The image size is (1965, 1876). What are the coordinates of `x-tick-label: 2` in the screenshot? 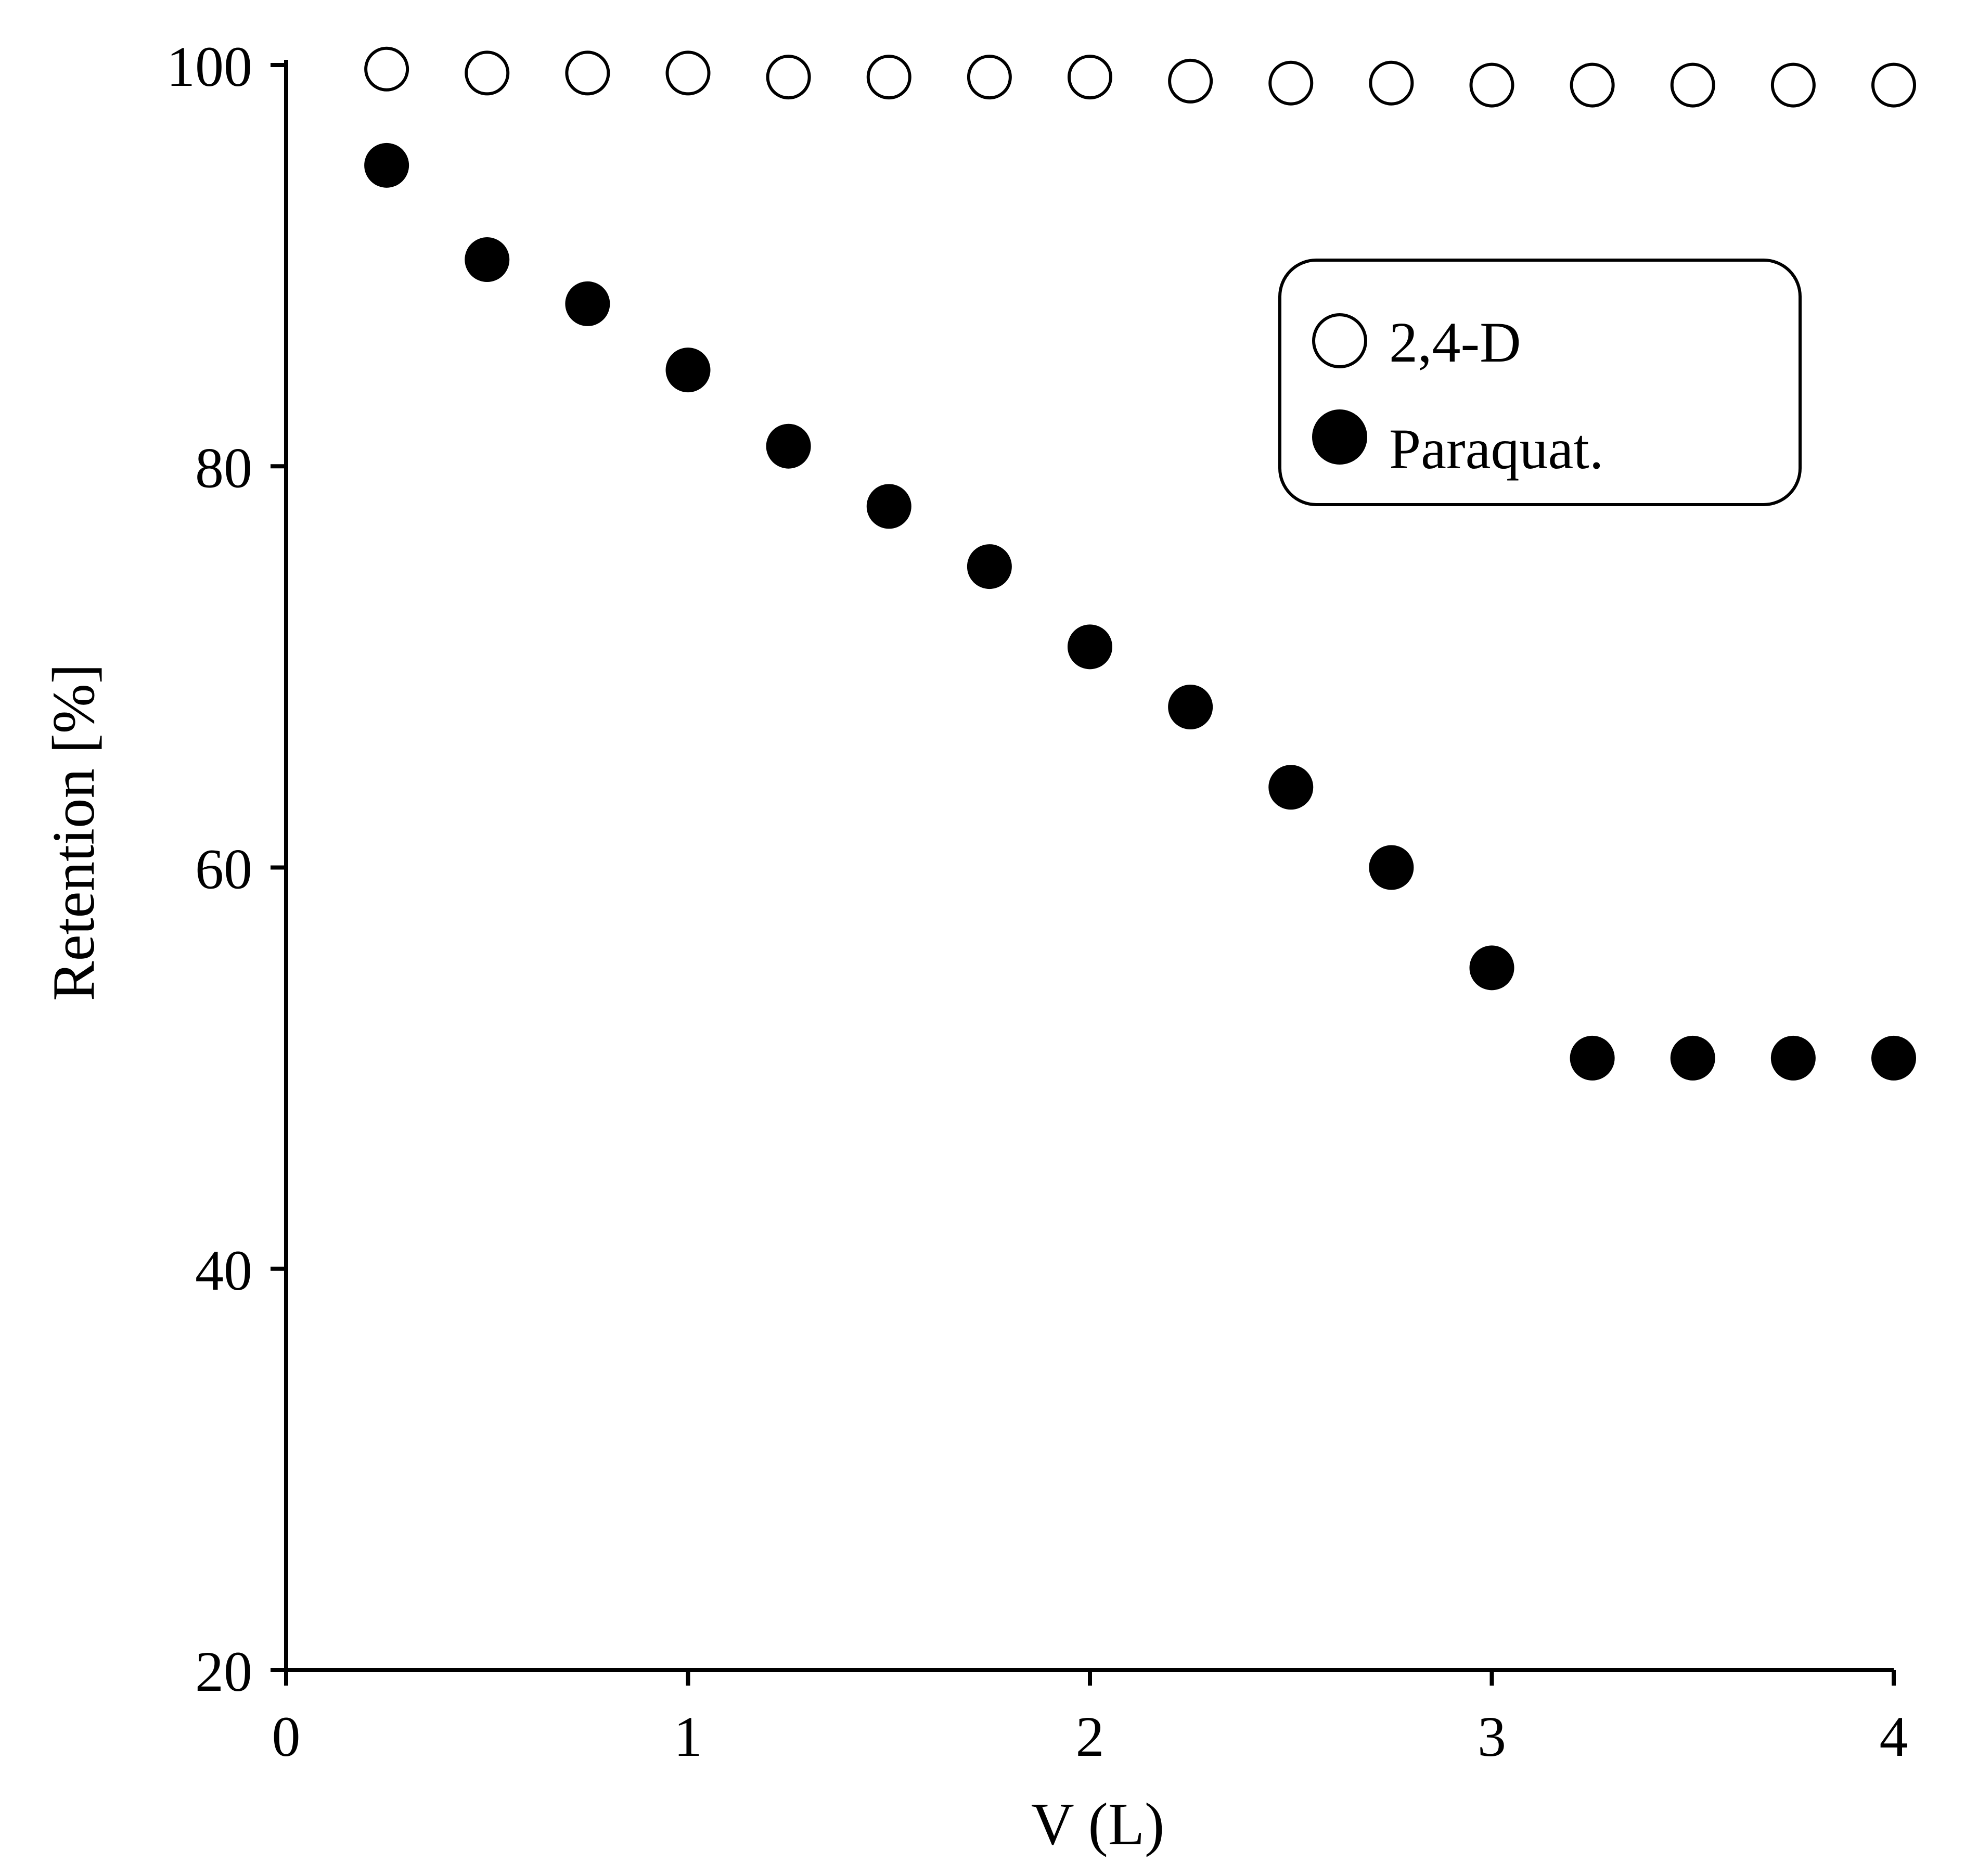 It's located at (1090, 1736).